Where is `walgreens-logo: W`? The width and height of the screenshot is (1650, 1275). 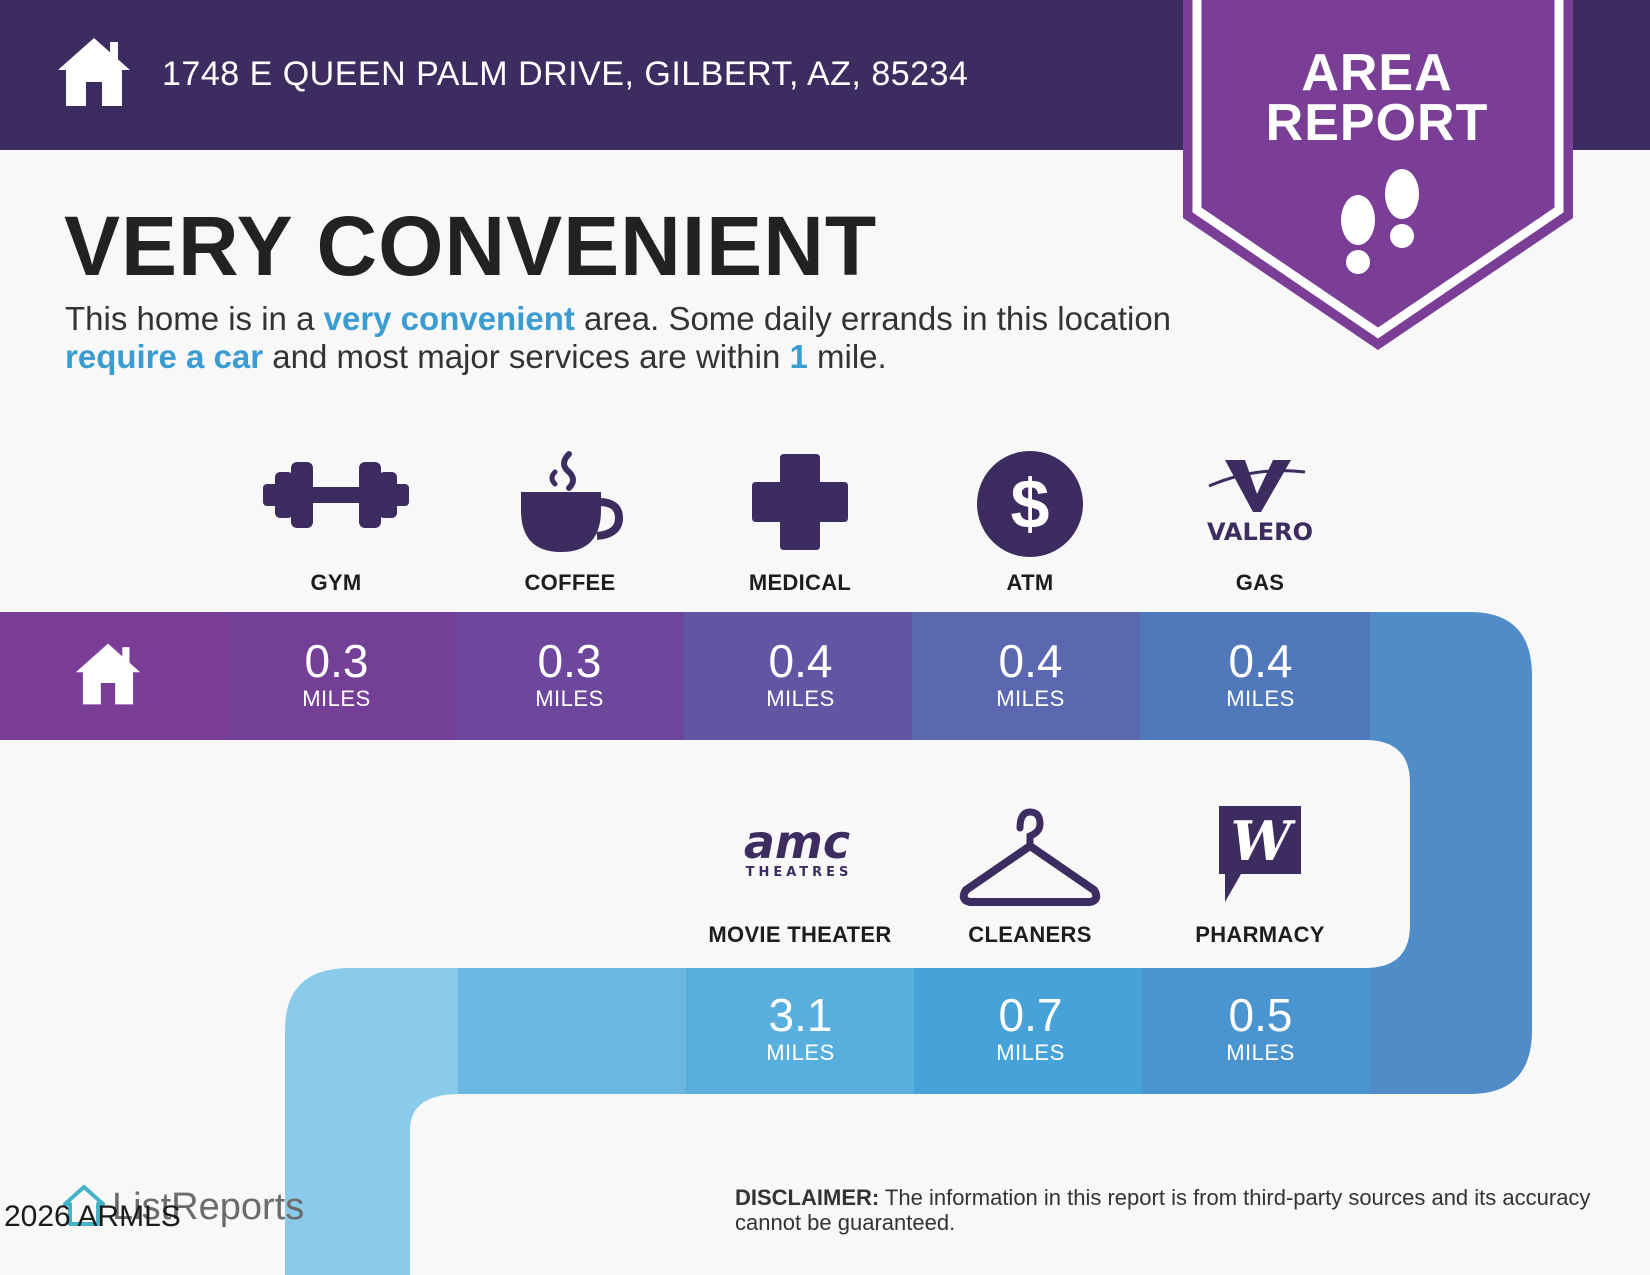
walgreens-logo: W is located at coordinates (1260, 854).